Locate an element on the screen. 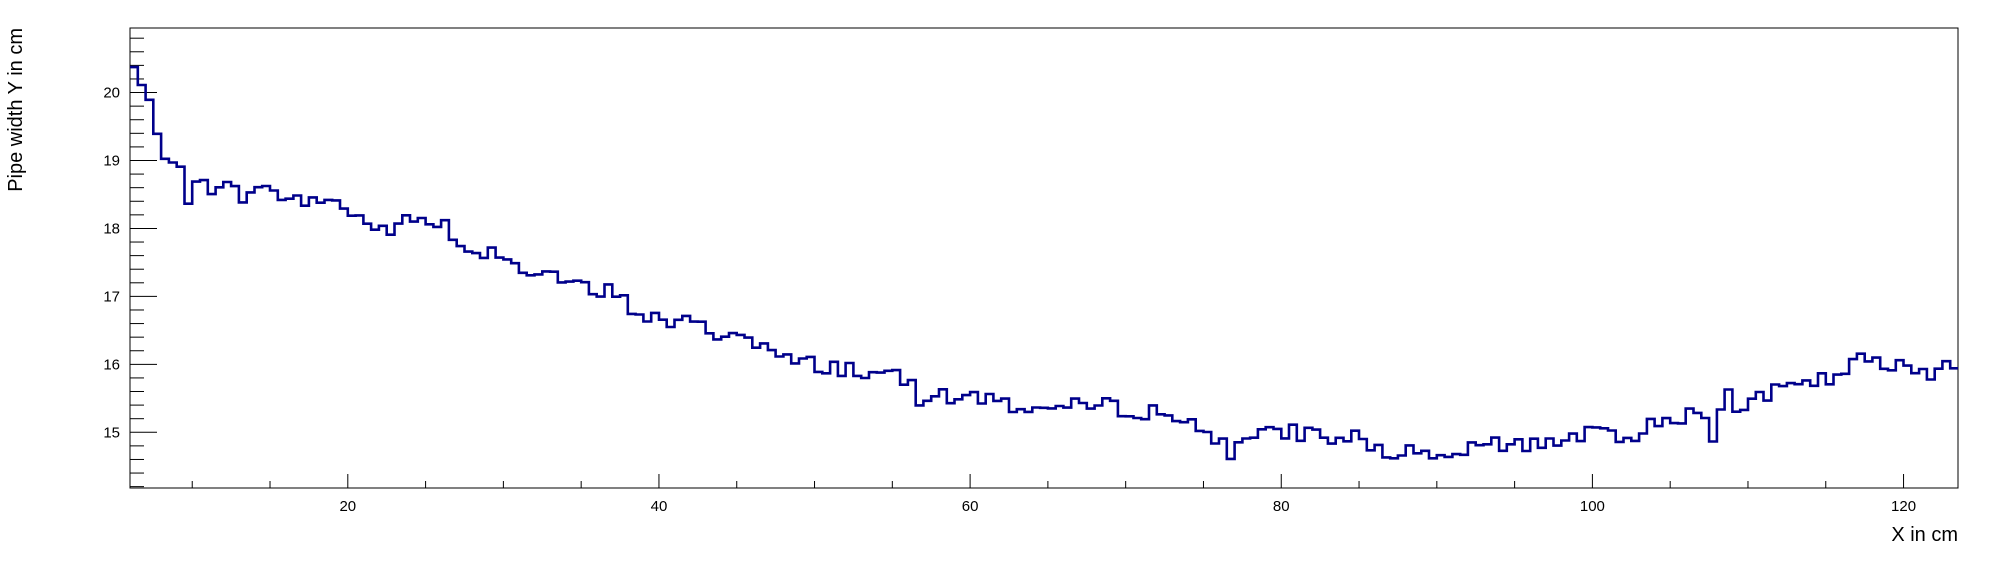  y-tick-label: 15 is located at coordinates (111, 432).